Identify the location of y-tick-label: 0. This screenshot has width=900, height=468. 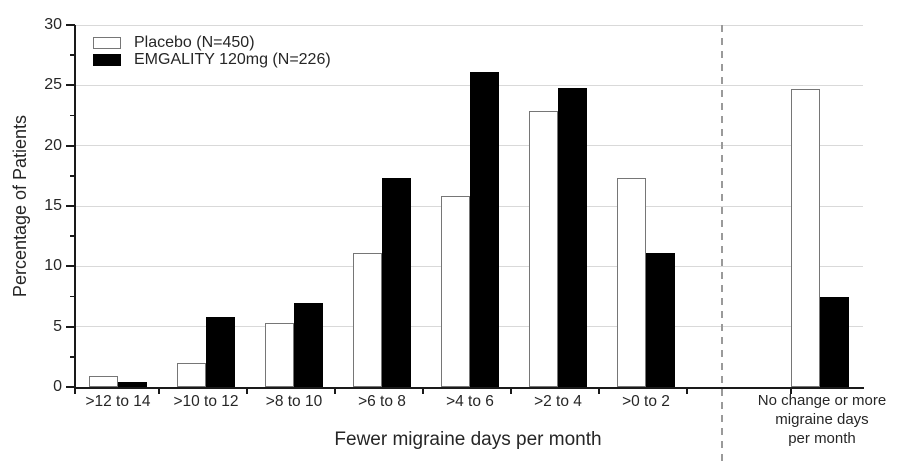
(57, 386).